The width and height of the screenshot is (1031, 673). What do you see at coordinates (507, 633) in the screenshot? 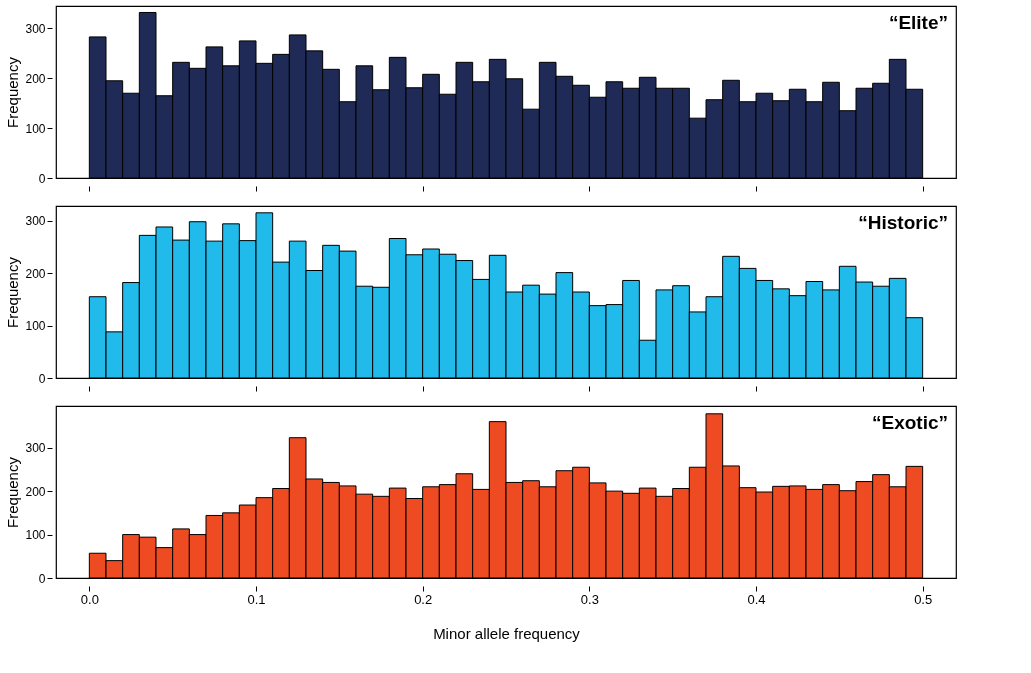
I see `x-axis-title: Minor allele frequency` at bounding box center [507, 633].